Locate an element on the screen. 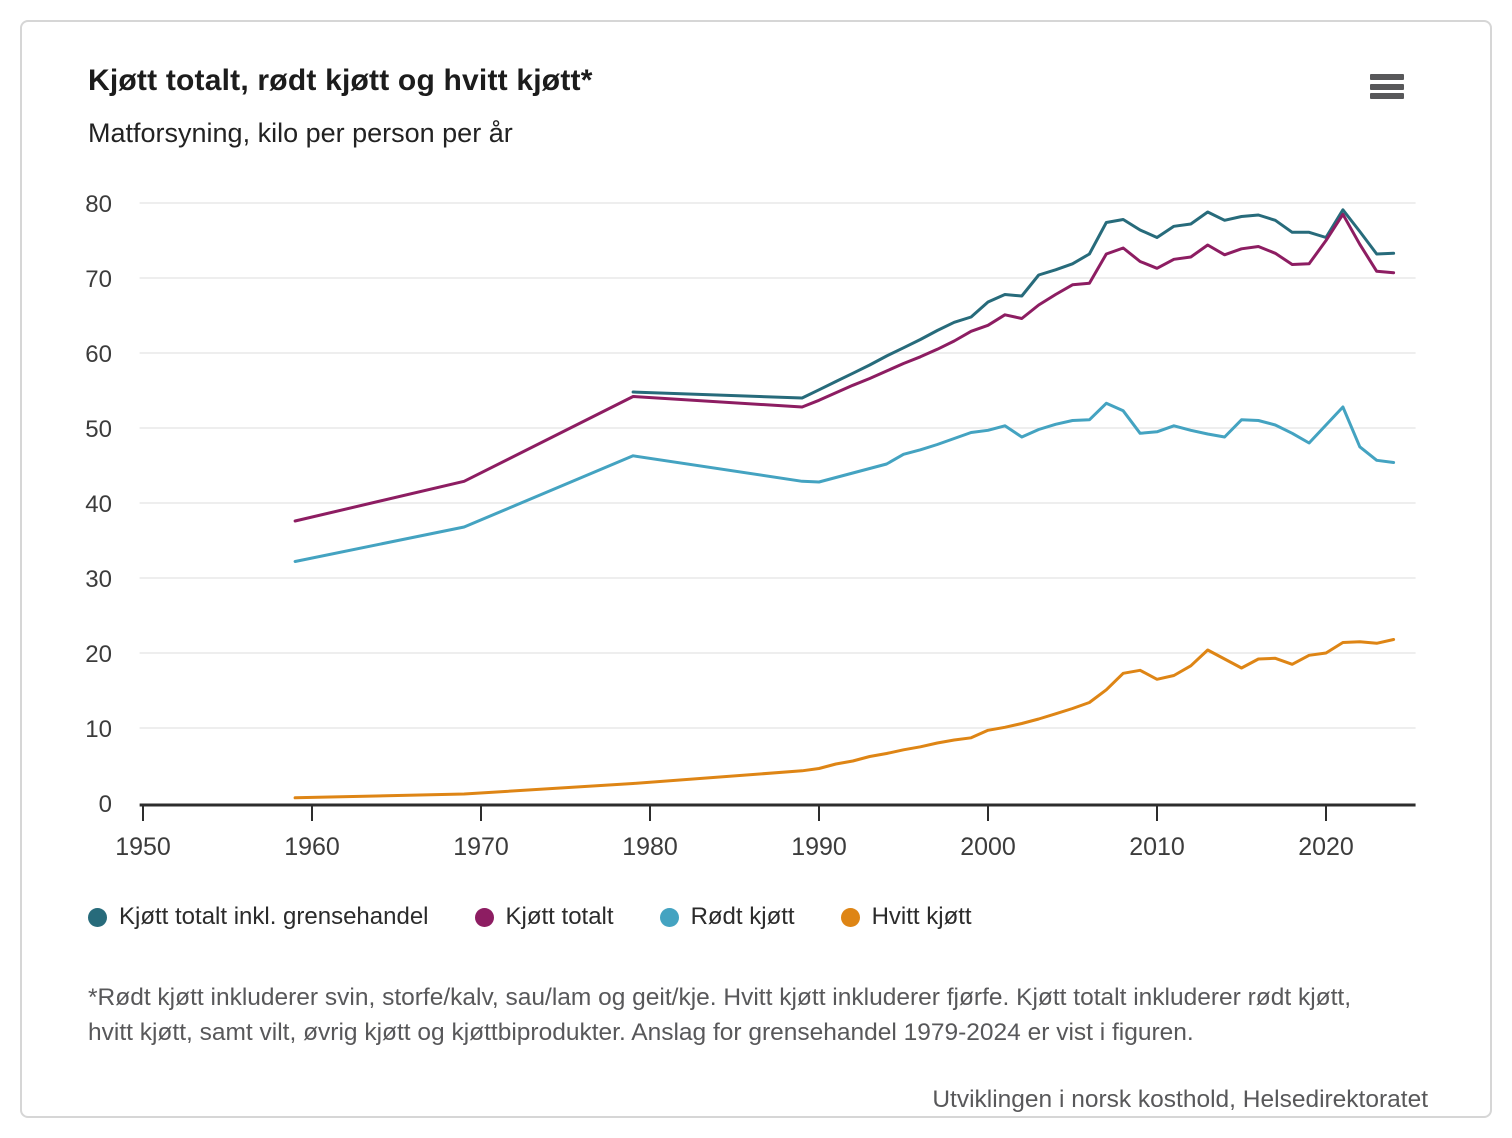  hamburger-menu-icon is located at coordinates (1387, 86).